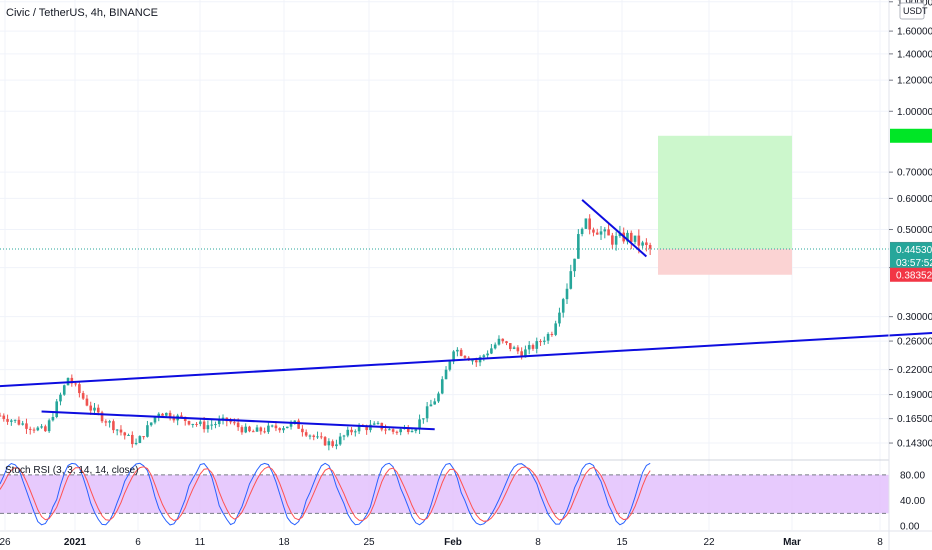 The height and width of the screenshot is (550, 932). Describe the element at coordinates (914, 230) in the screenshot. I see `price-tick-label: 0.50000` at that location.